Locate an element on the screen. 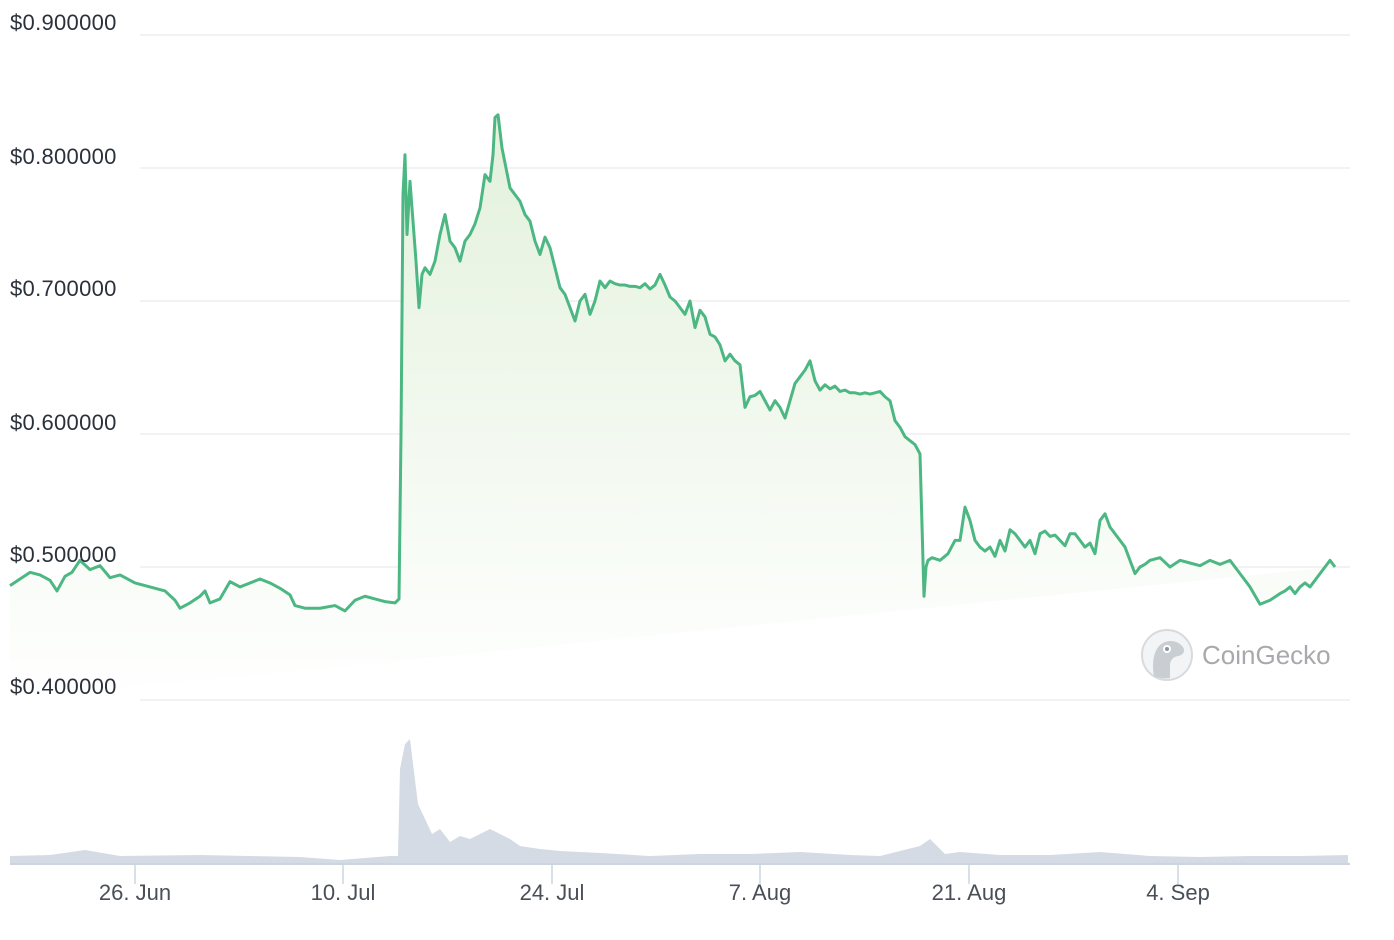  y-tick-label: $0.600000 is located at coordinates (63, 422).